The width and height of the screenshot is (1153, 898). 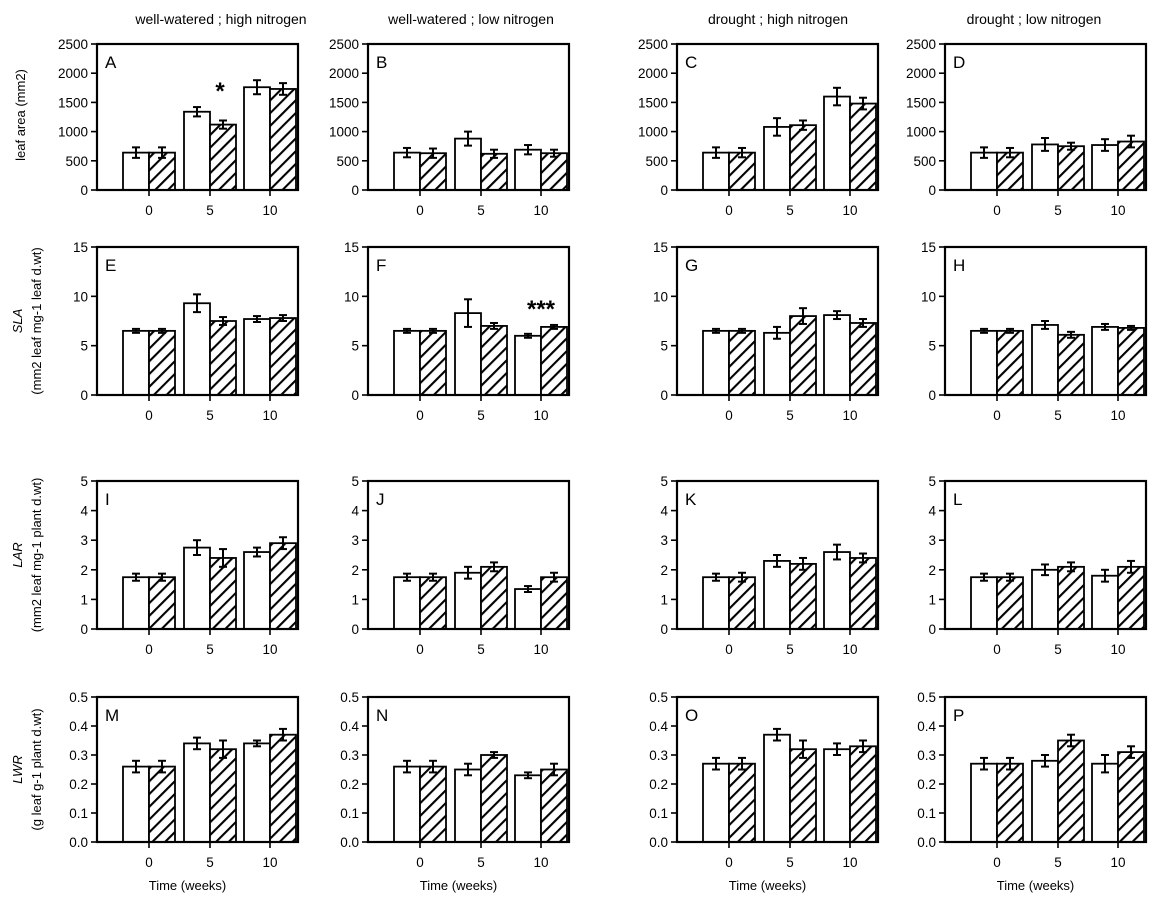 I want to click on y-axis-label-units: (g leaf g-1 plant d.wt), so click(x=36, y=769).